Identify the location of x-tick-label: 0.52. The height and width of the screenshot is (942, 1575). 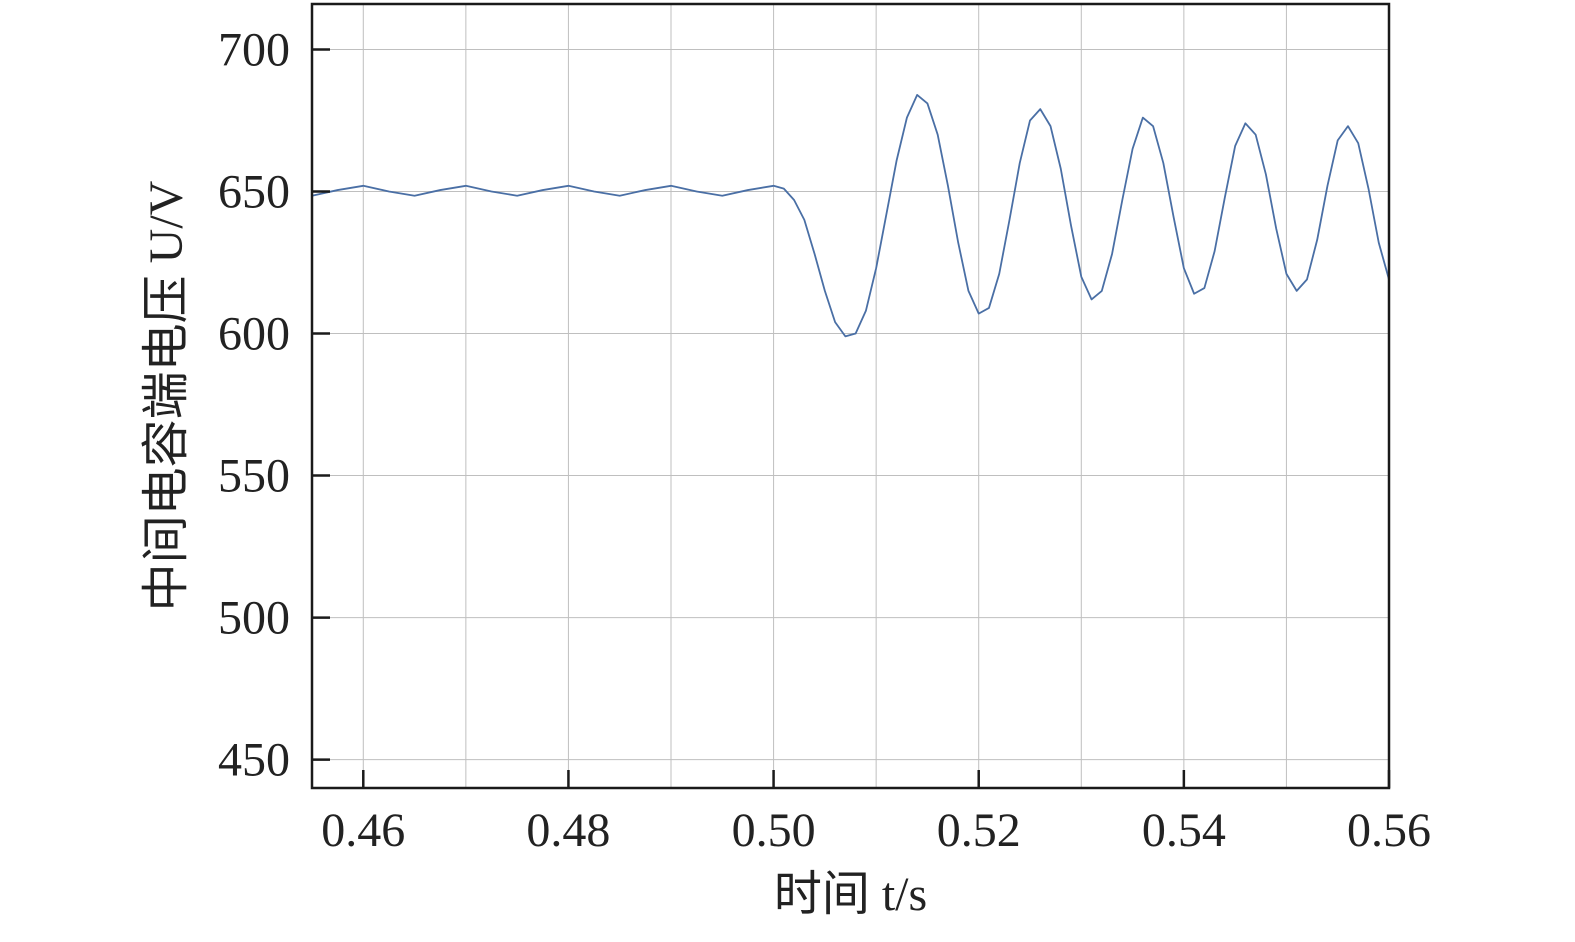
(979, 830).